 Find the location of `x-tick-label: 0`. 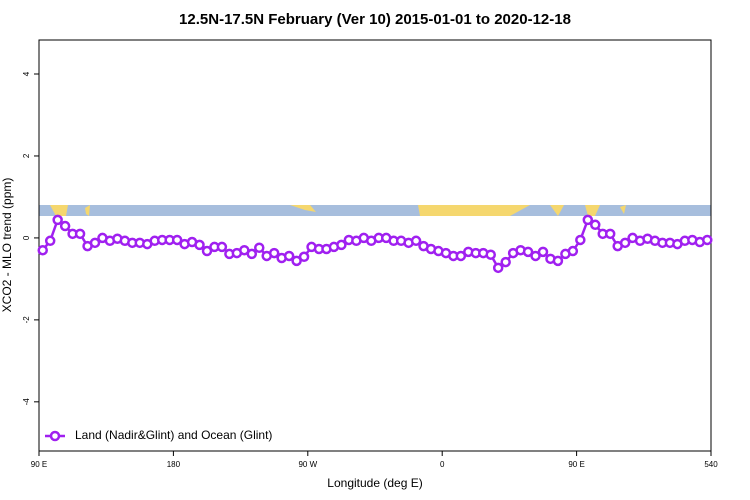

x-tick-label: 0 is located at coordinates (442, 464).